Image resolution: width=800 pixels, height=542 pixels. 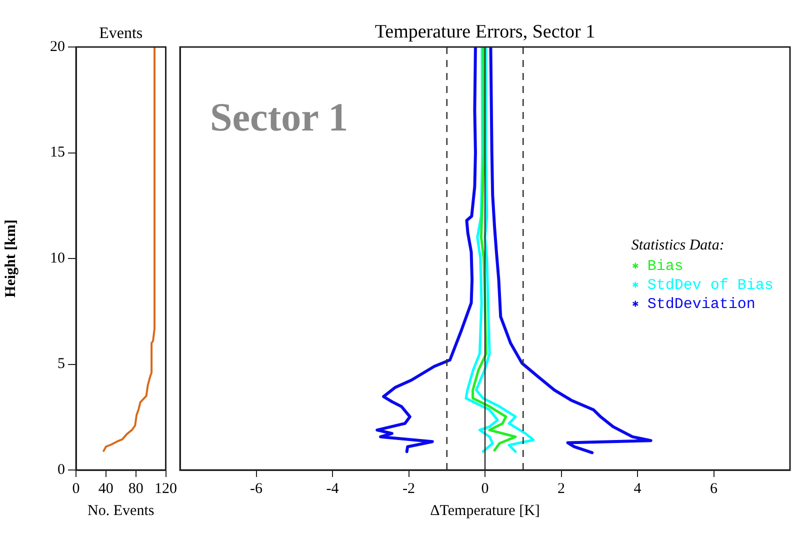 What do you see at coordinates (165, 488) in the screenshot?
I see `x-tick-label: 120` at bounding box center [165, 488].